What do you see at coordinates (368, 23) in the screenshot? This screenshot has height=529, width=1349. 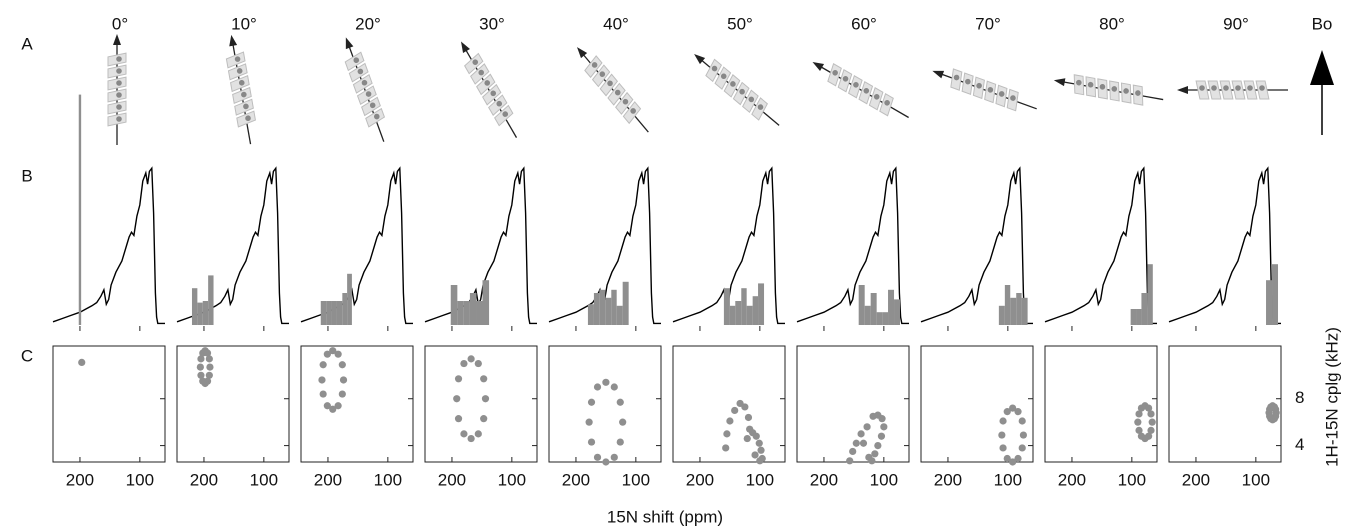 I see `angle-label: 20°` at bounding box center [368, 23].